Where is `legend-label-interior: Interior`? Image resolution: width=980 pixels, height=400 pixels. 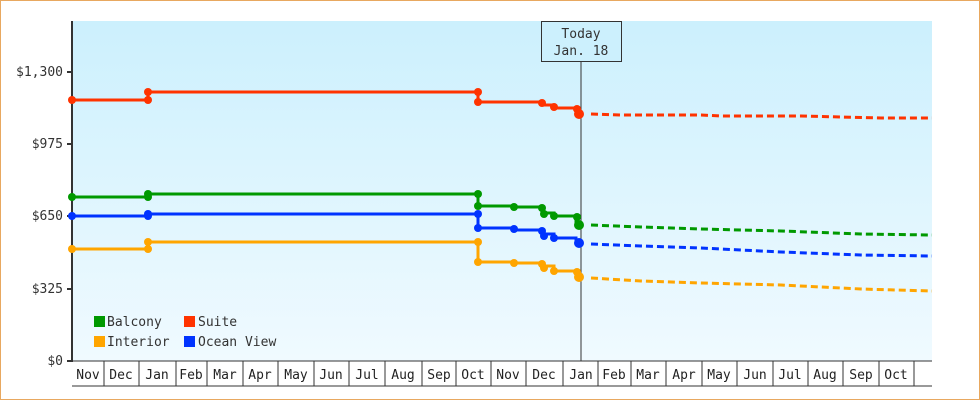 legend-label-interior: Interior is located at coordinates (138, 342).